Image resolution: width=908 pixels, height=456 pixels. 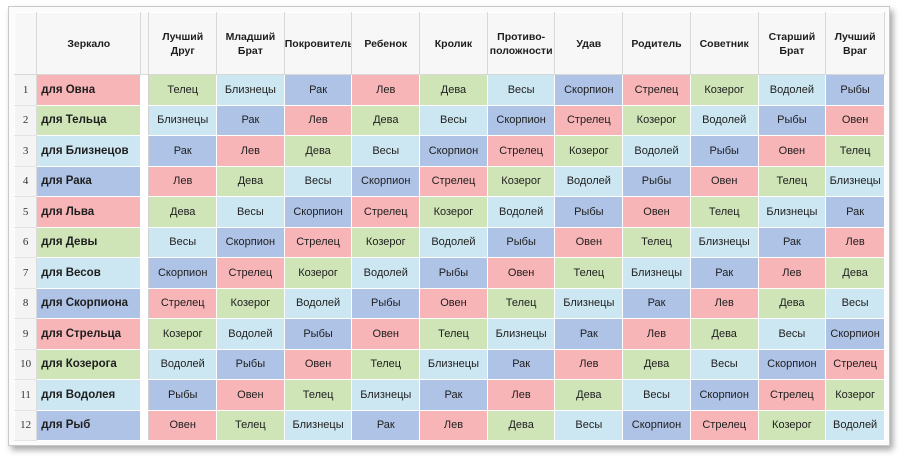 I want to click on row-sign-label: для Водолея, so click(x=89, y=395).